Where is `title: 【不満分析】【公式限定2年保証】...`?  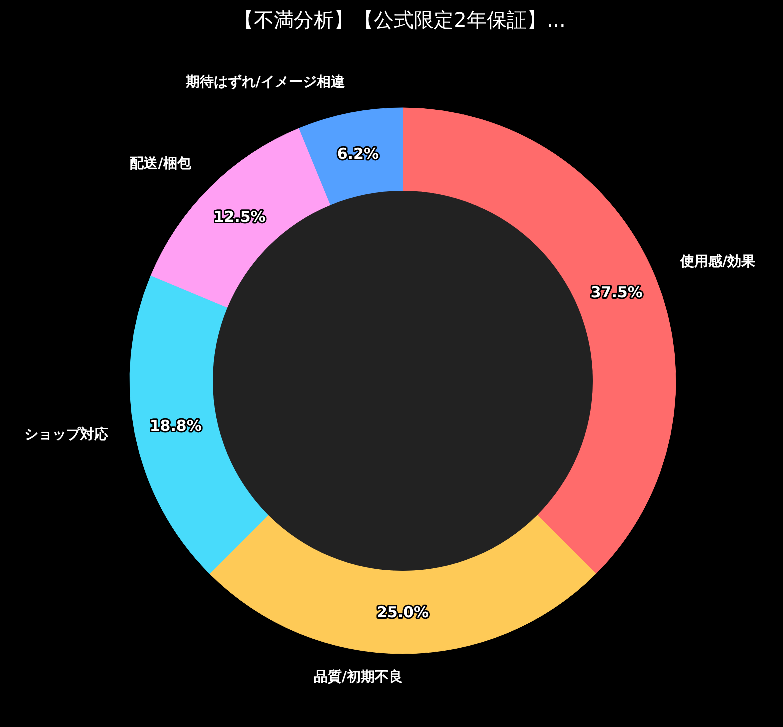 title: 【不満分析】【公式限定2年保証】... is located at coordinates (400, 20).